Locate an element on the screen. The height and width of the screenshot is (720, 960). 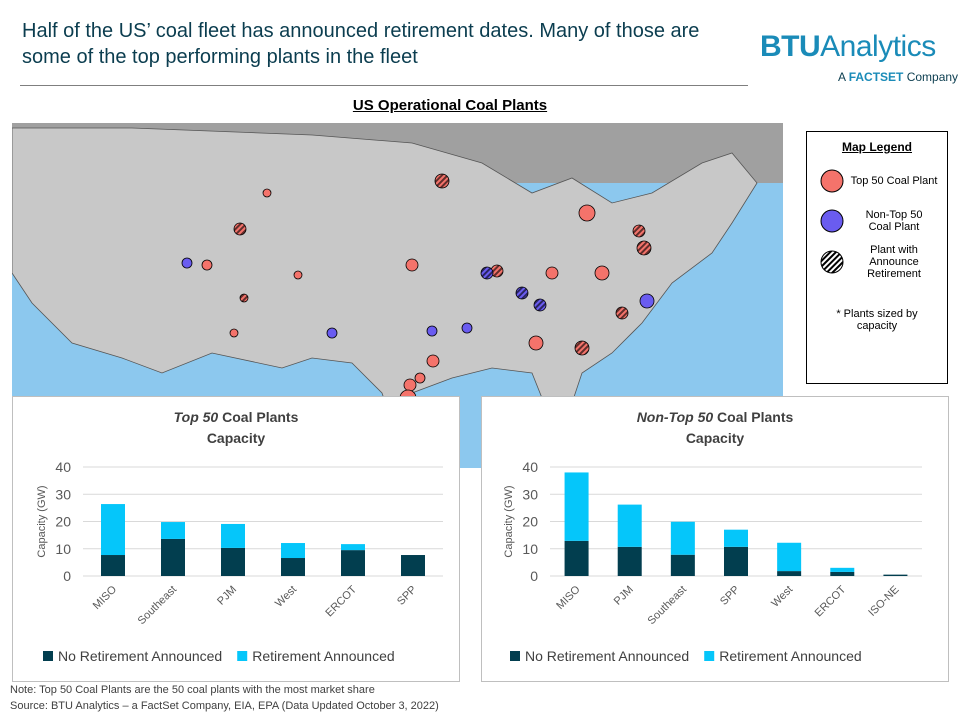
logo-analytics: Analytics is located at coordinates (878, 46).